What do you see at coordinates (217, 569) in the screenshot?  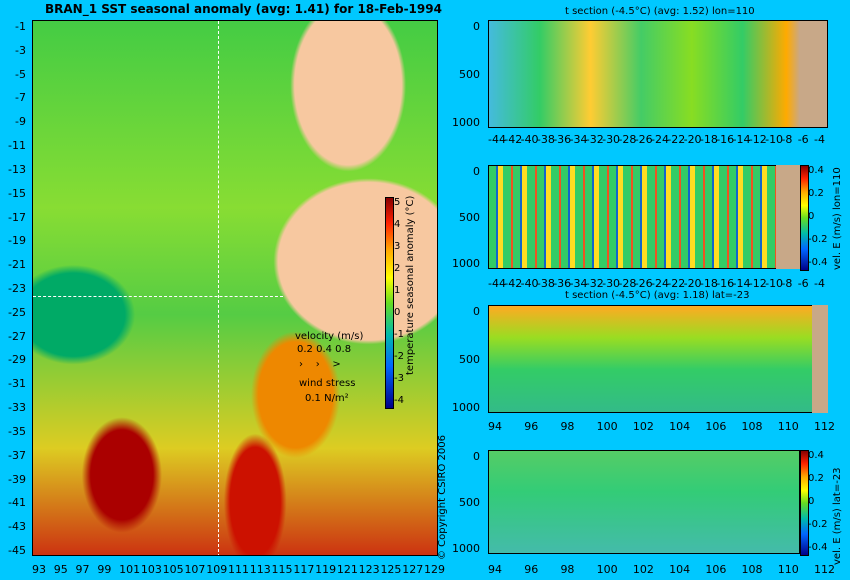 I see `lon-tick: 109` at bounding box center [217, 569].